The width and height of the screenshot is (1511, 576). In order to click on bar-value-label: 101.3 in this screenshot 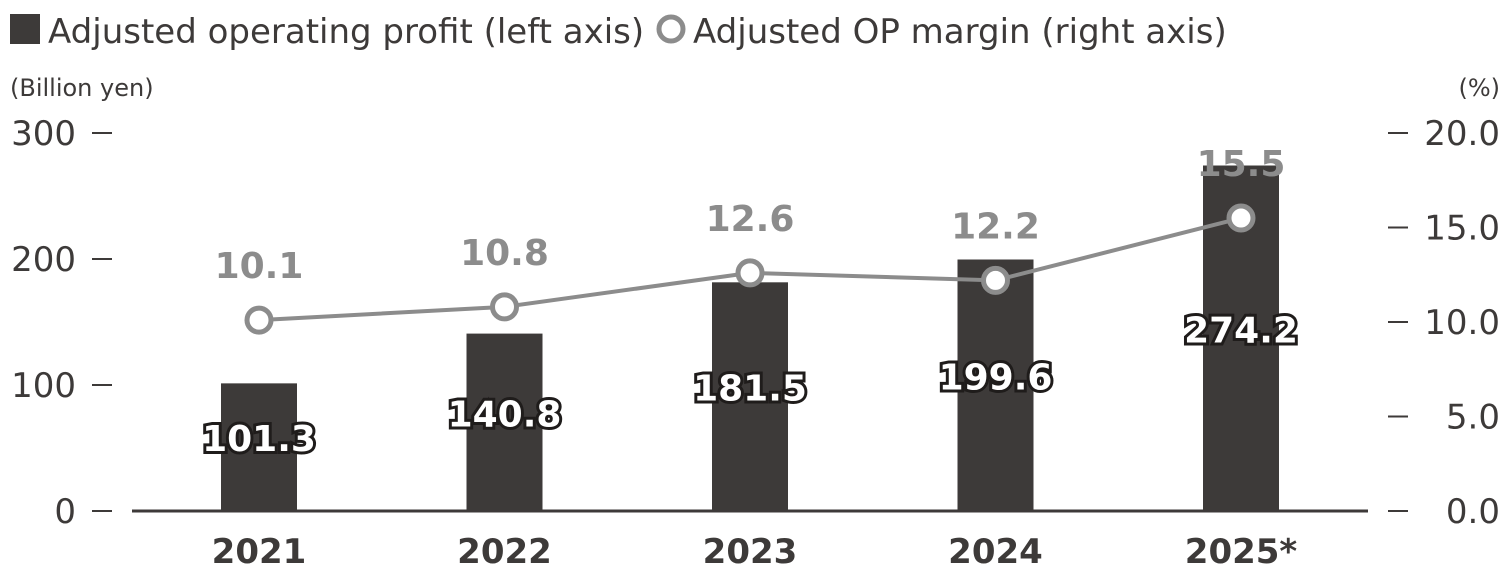, I will do `click(259, 439)`.